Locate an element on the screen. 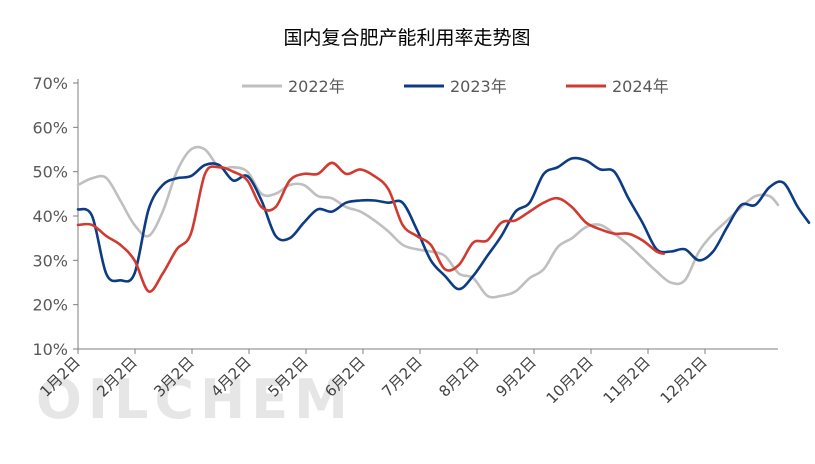 The image size is (815, 464). x-tick-label: 8月2日 is located at coordinates (458, 376).